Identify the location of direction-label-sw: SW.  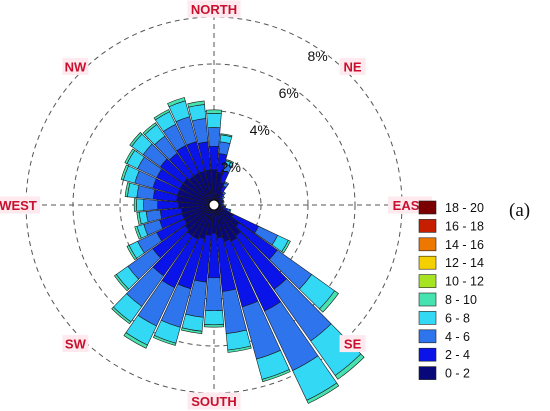
(75, 344).